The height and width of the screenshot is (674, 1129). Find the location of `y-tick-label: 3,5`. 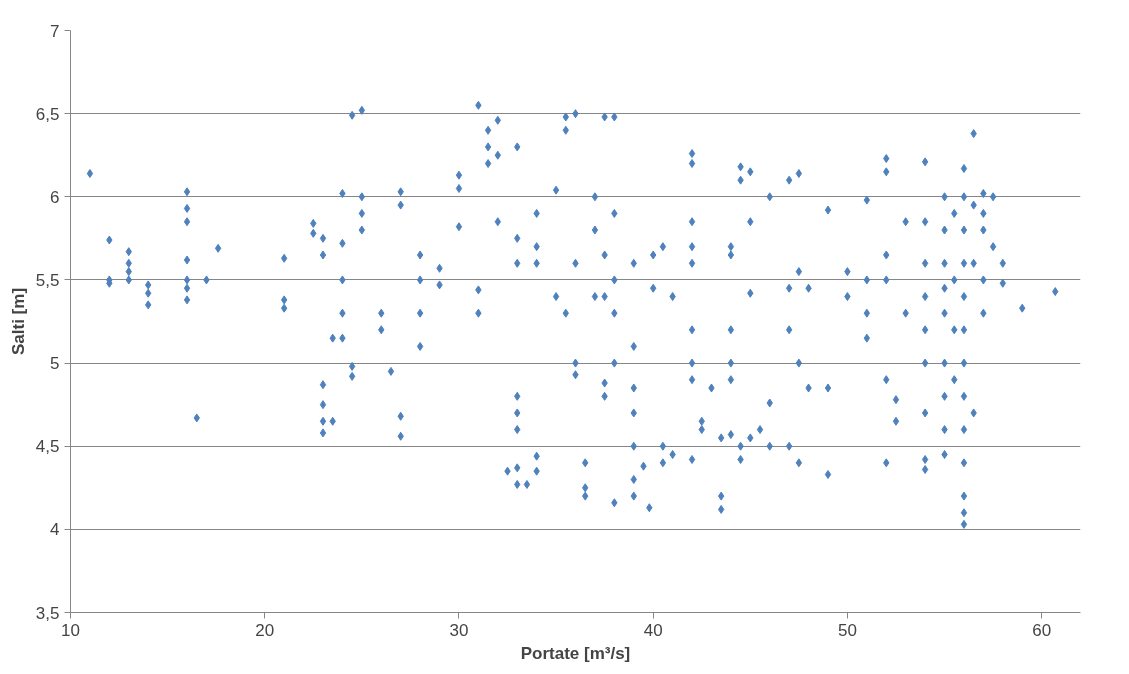

y-tick-label: 3,5 is located at coordinates (47, 613).